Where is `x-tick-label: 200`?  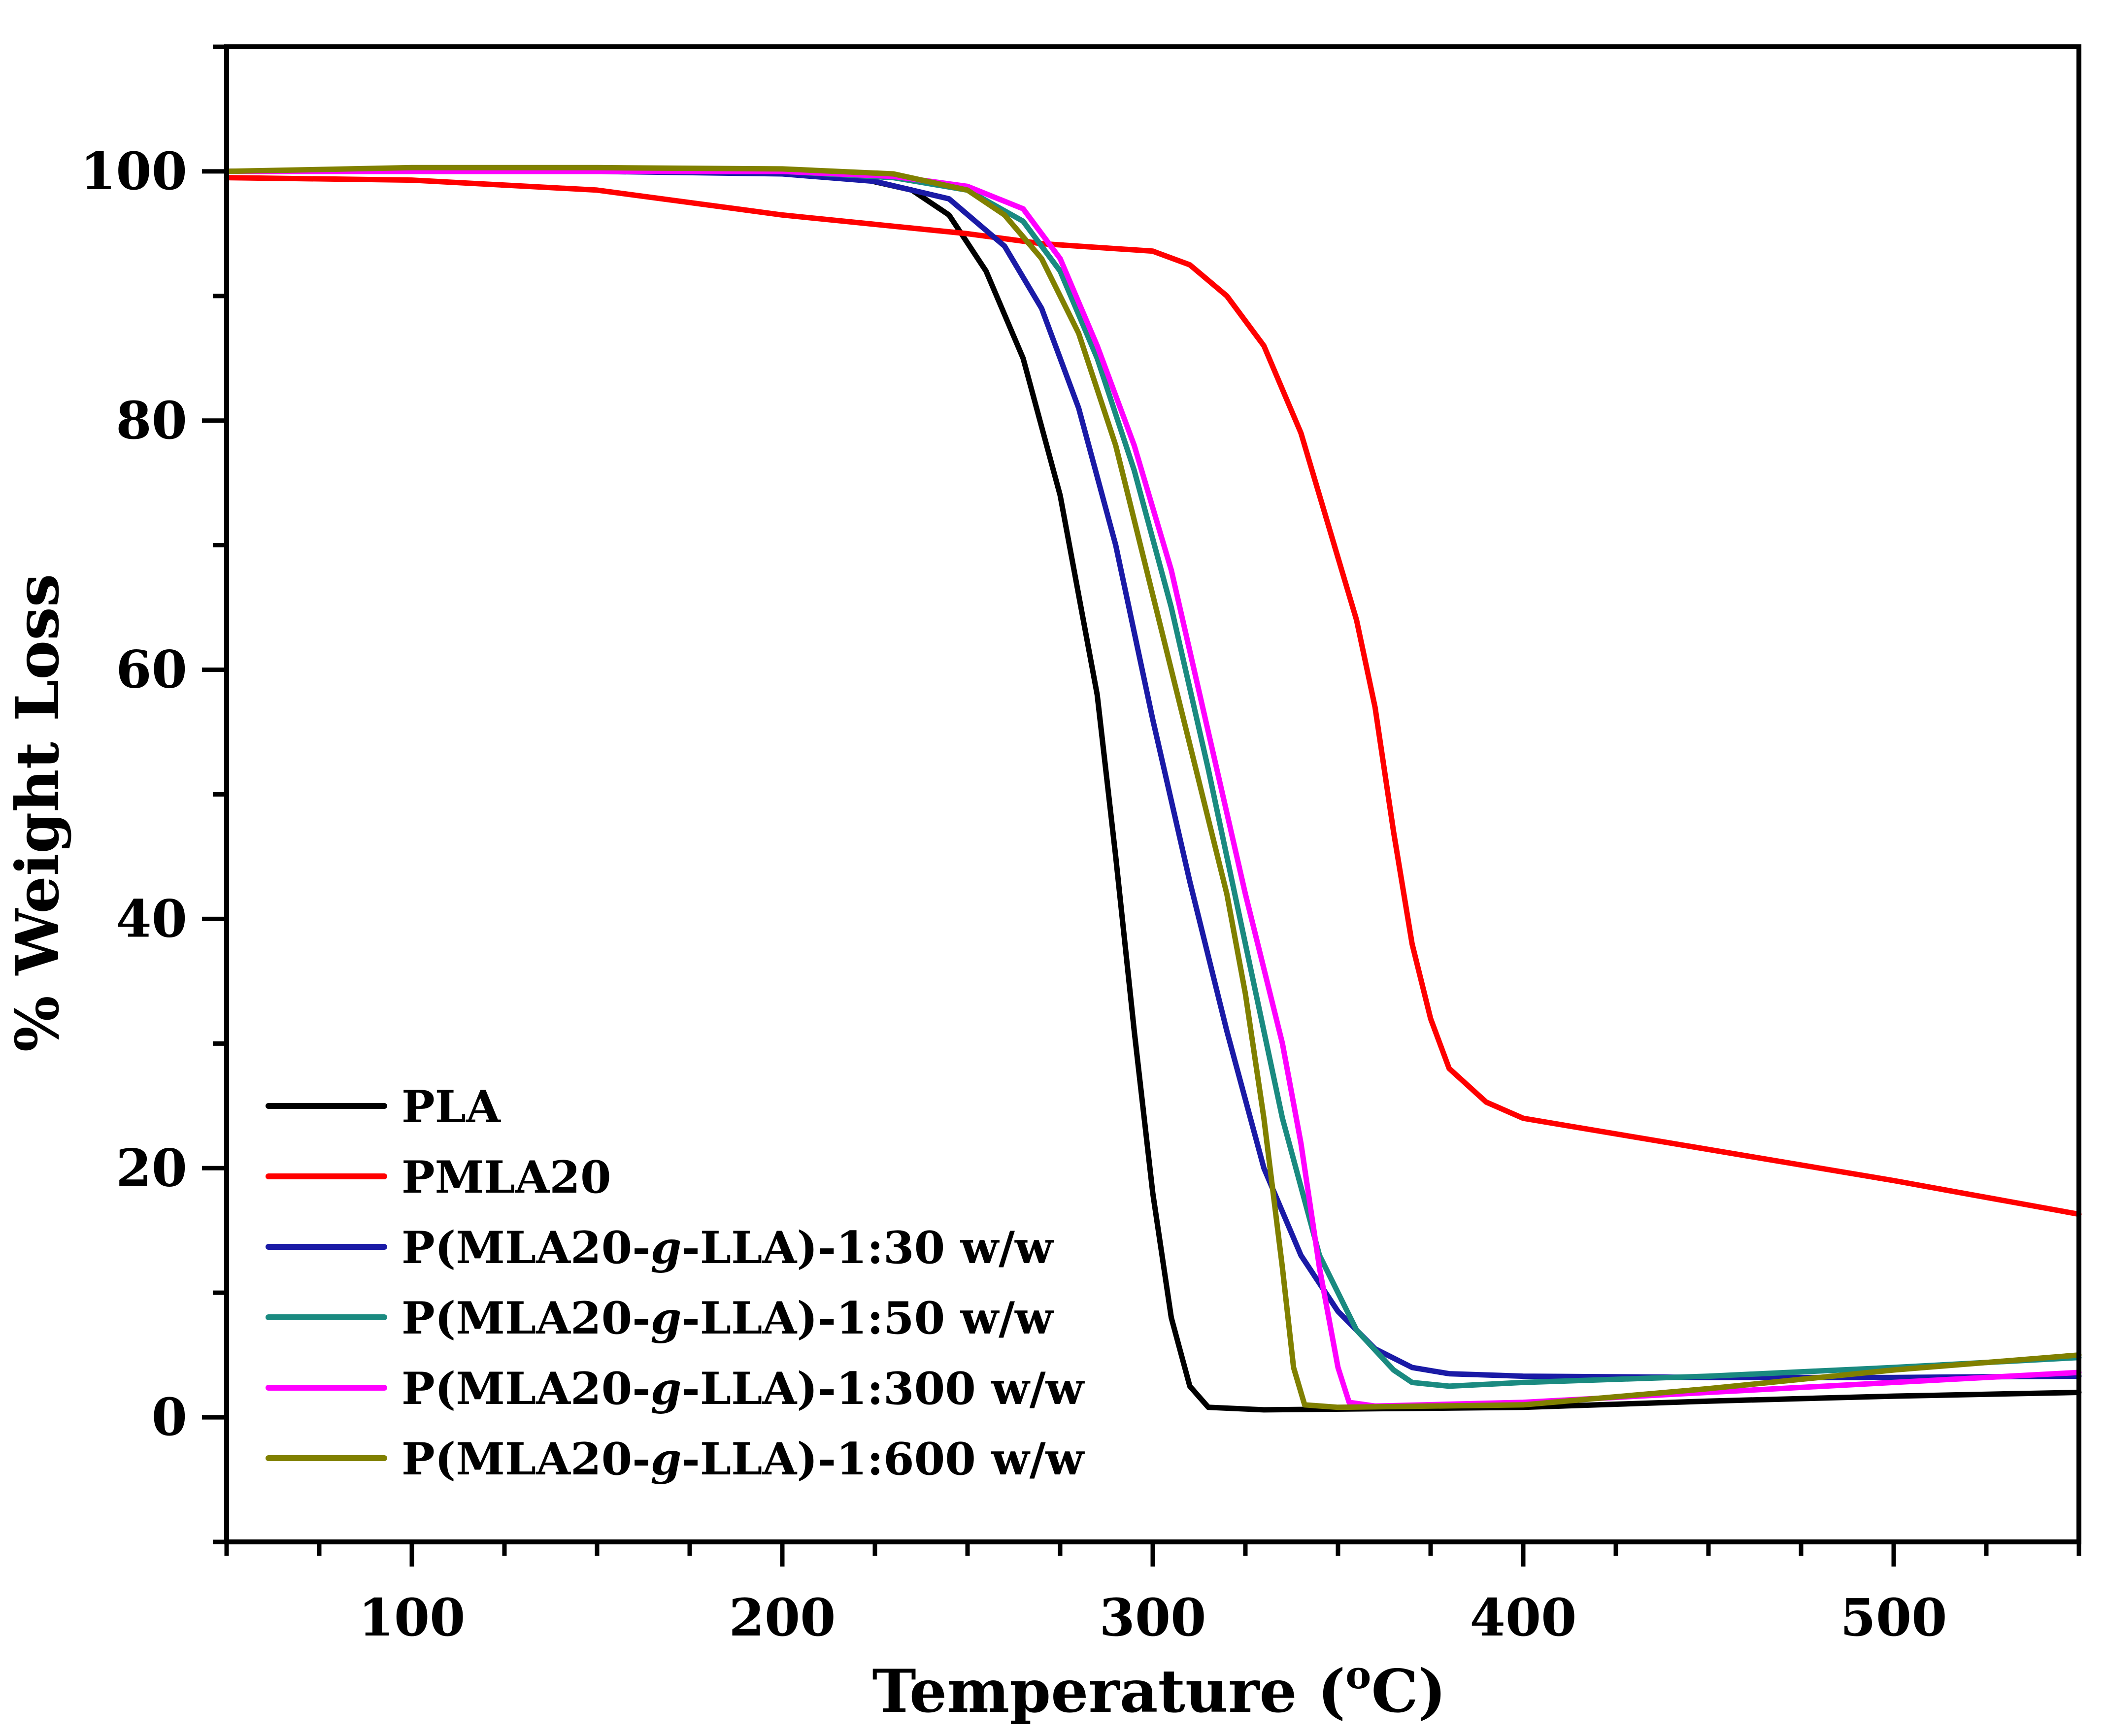 x-tick-label: 200 is located at coordinates (782, 1617).